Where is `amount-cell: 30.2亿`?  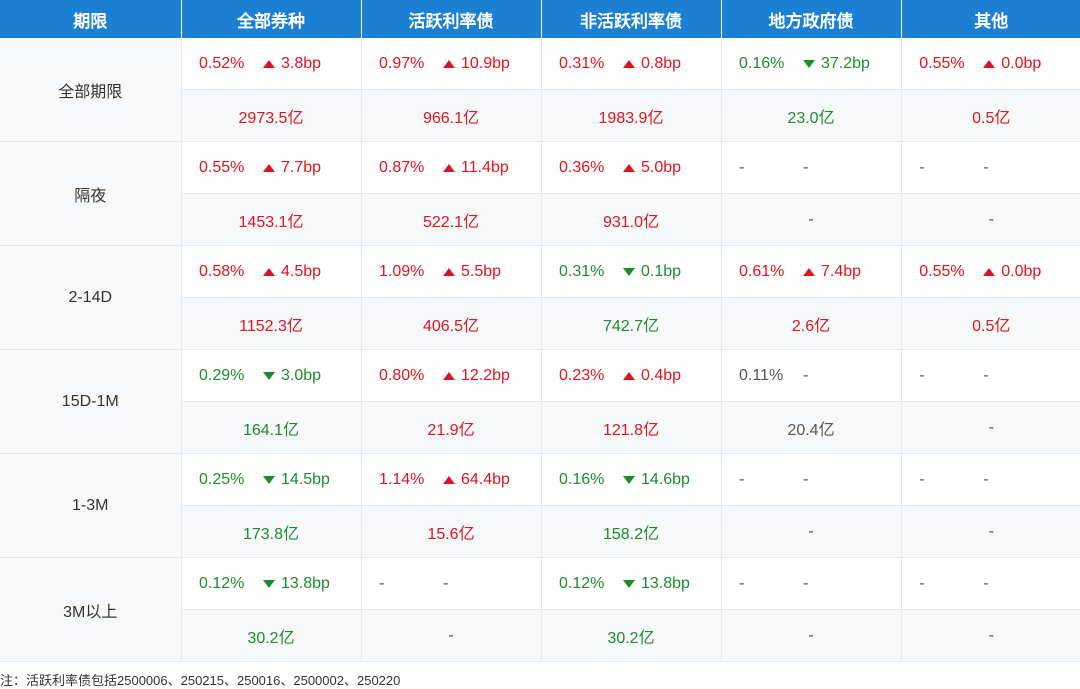 amount-cell: 30.2亿 is located at coordinates (631, 635).